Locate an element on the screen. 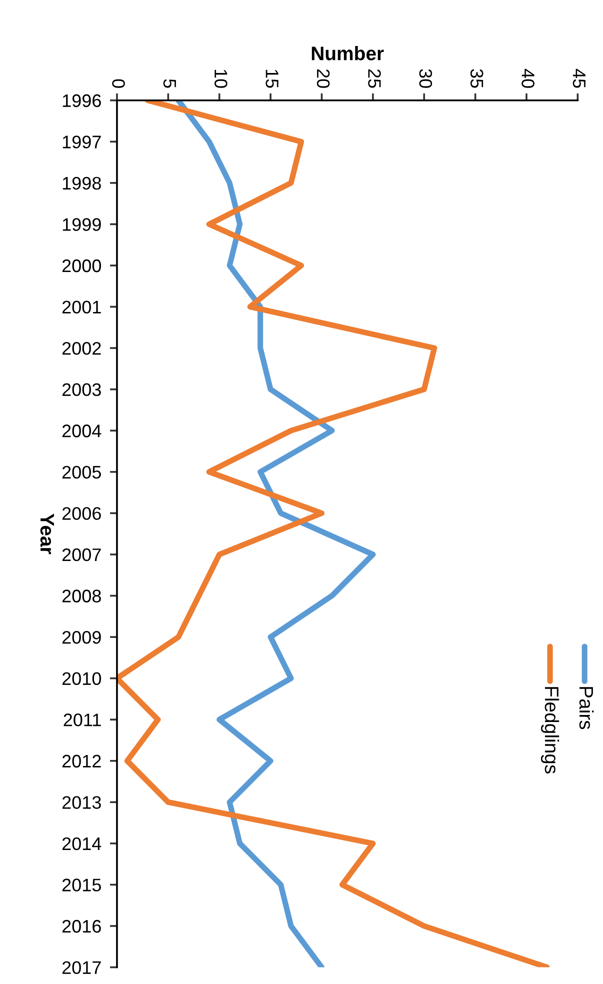 This screenshot has width=603, height=984. y-tick-label: 1999 is located at coordinates (81, 224).